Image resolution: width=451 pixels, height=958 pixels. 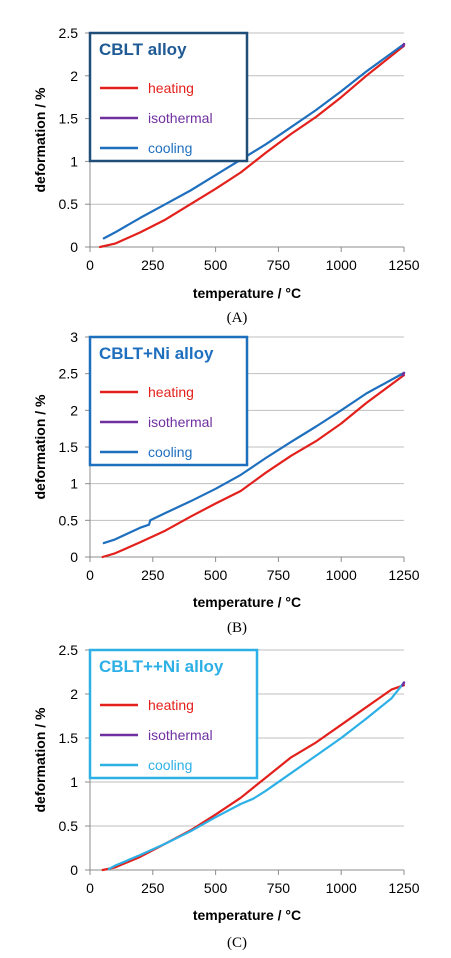 I want to click on y-tick-label: 3, so click(x=74, y=337).